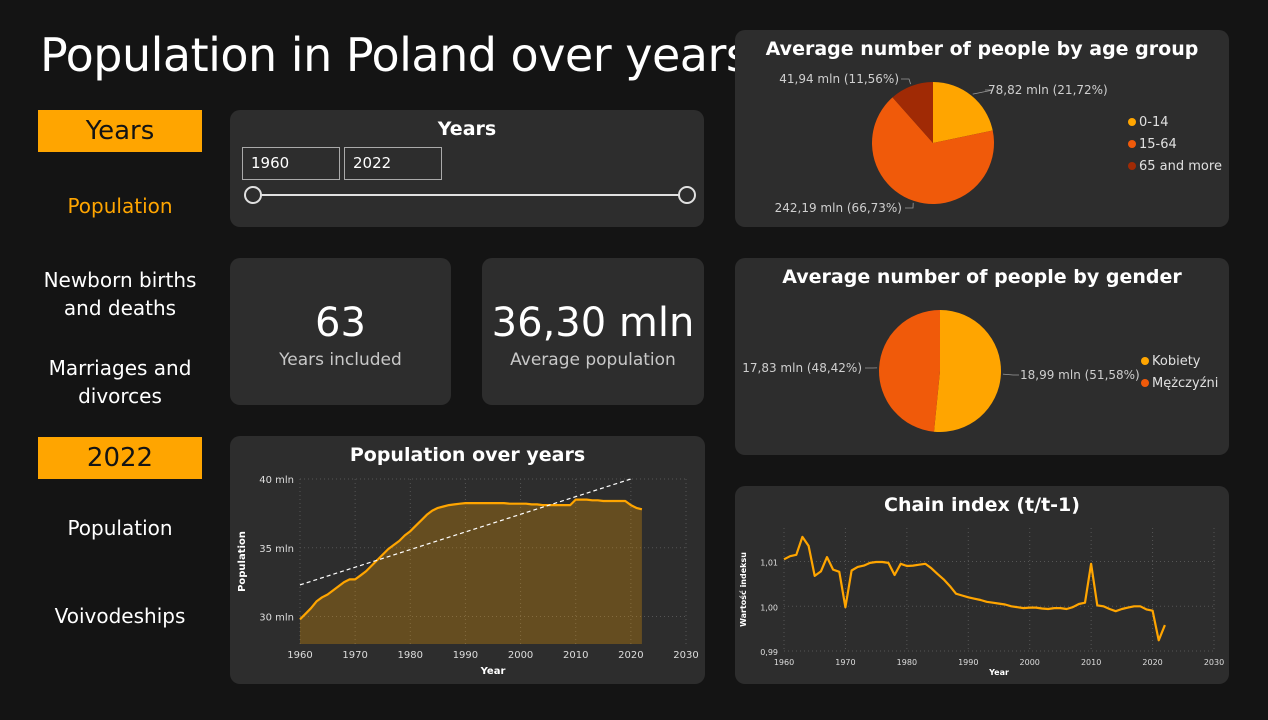 The width and height of the screenshot is (1268, 720). I want to click on population-chart-title: Population over years, so click(467, 455).